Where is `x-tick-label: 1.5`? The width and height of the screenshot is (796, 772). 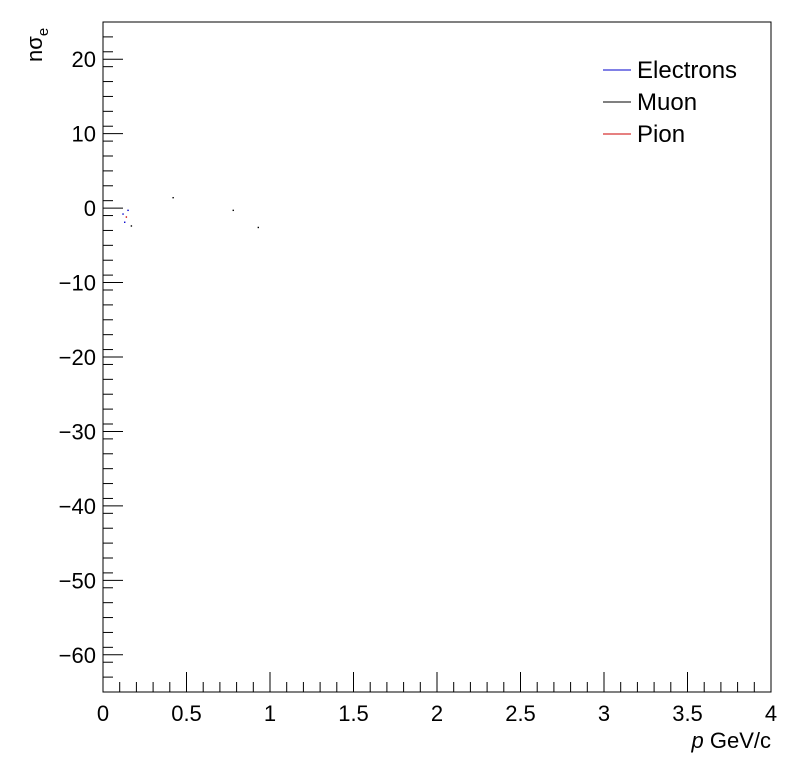 x-tick-label: 1.5 is located at coordinates (353, 713).